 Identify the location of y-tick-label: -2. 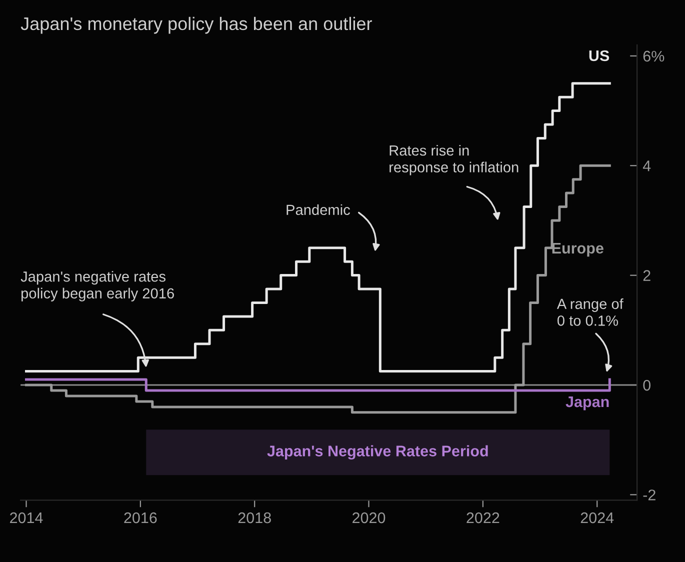
(649, 495).